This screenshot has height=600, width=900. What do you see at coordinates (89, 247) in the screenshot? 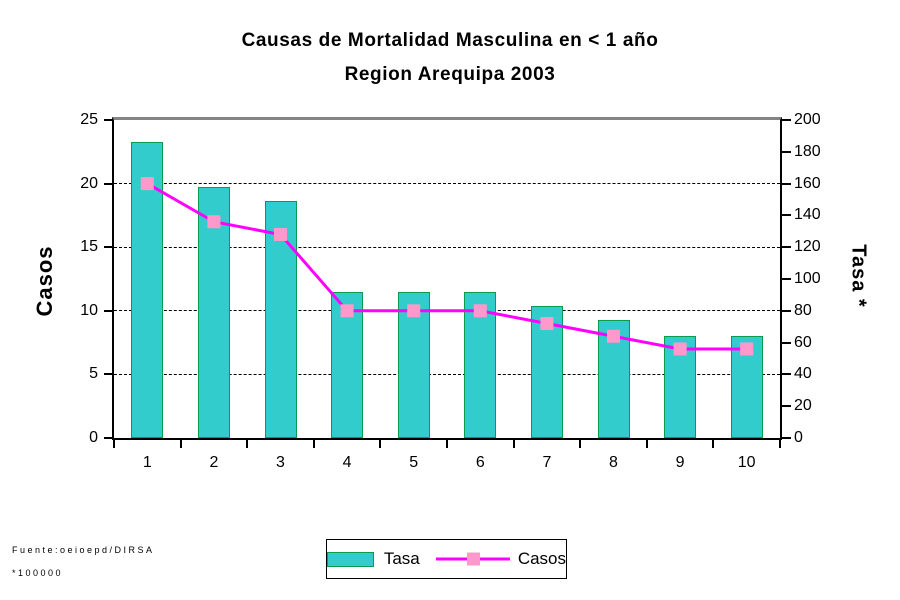
I see `left-axis-tick-label: 15` at bounding box center [89, 247].